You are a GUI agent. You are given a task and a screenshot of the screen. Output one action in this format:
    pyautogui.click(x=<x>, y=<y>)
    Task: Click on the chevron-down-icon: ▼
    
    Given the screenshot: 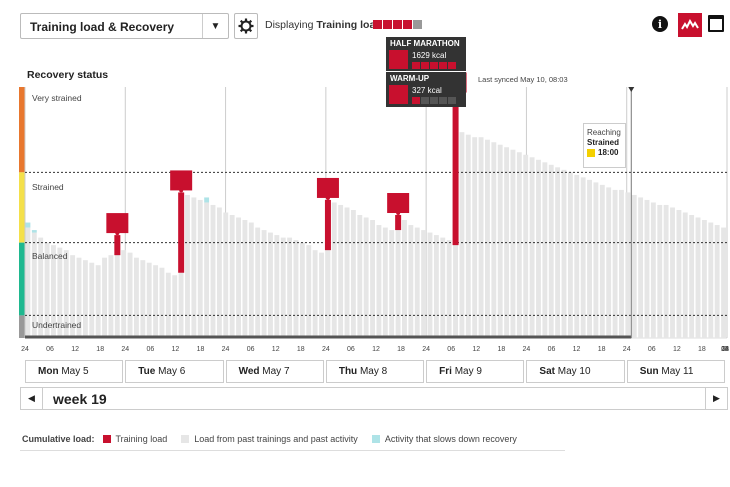 What is the action you would take?
    pyautogui.click(x=215, y=26)
    